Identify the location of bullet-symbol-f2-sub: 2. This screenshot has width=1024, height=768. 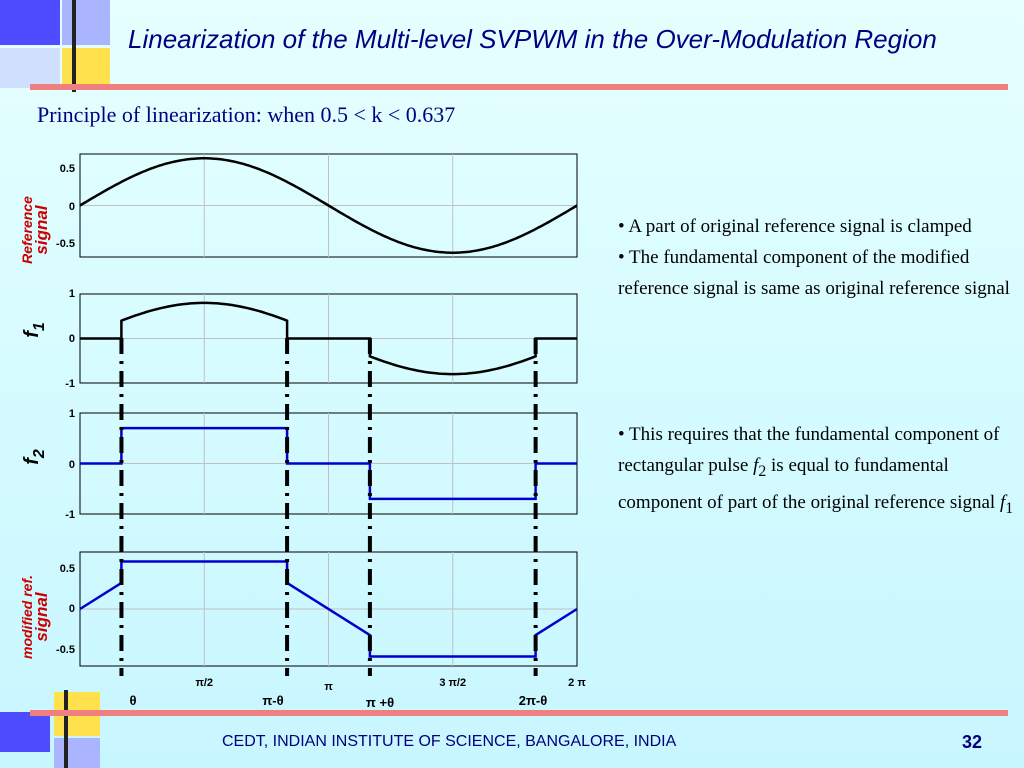
(762, 471).